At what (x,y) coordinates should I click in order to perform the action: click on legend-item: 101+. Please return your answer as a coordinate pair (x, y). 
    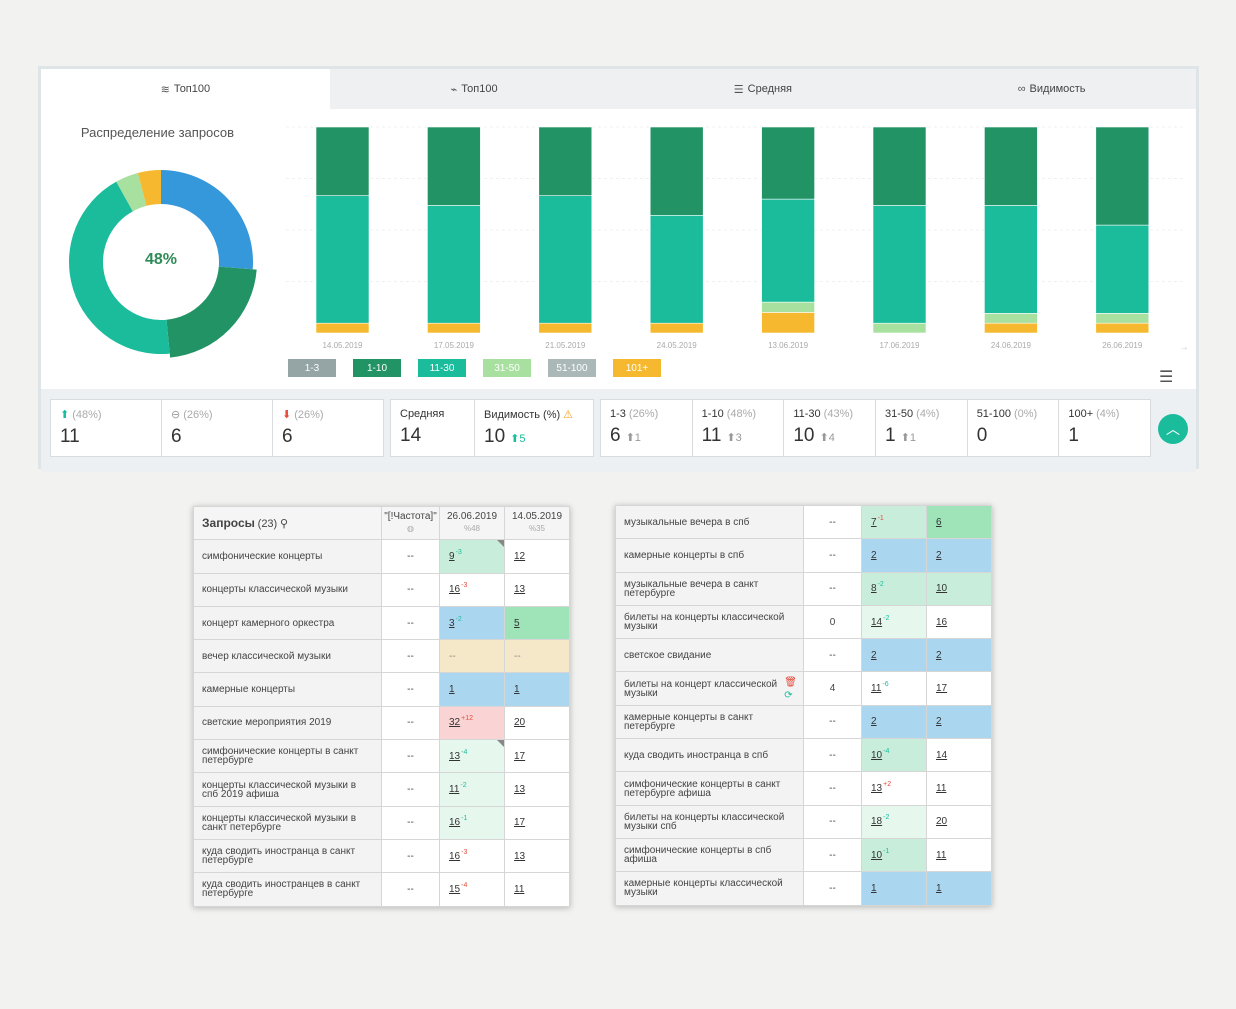
    Looking at the image, I should click on (637, 368).